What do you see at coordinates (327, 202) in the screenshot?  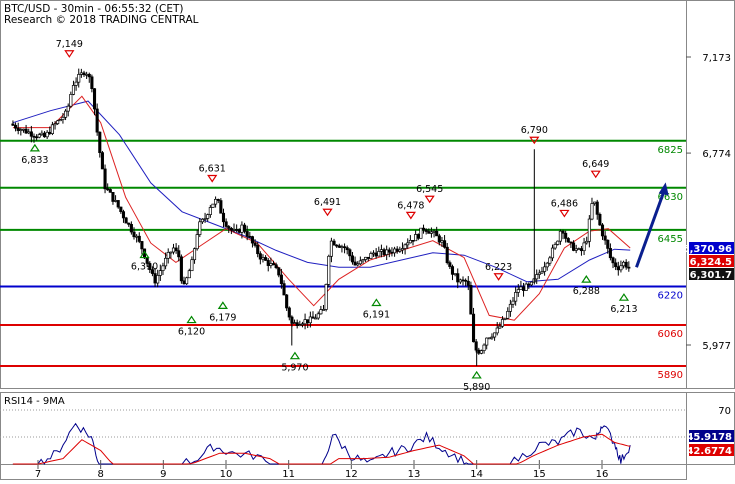 I see `peak-label: 6,491` at bounding box center [327, 202].